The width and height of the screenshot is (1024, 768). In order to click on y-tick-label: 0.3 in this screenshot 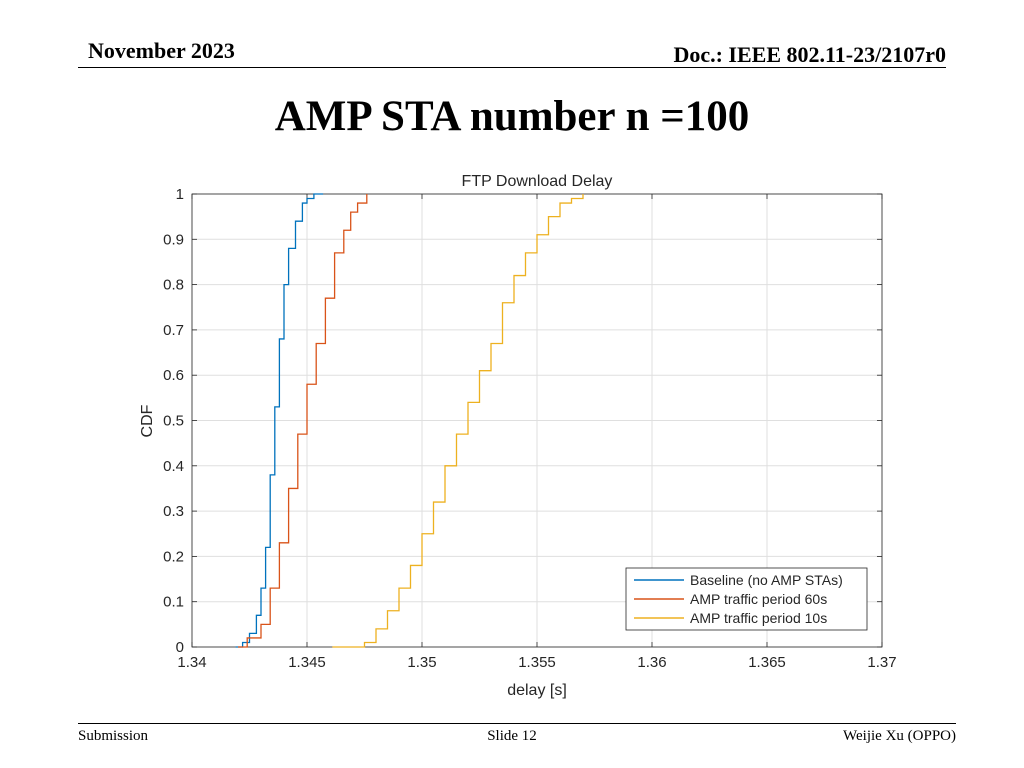, I will do `click(173, 511)`.